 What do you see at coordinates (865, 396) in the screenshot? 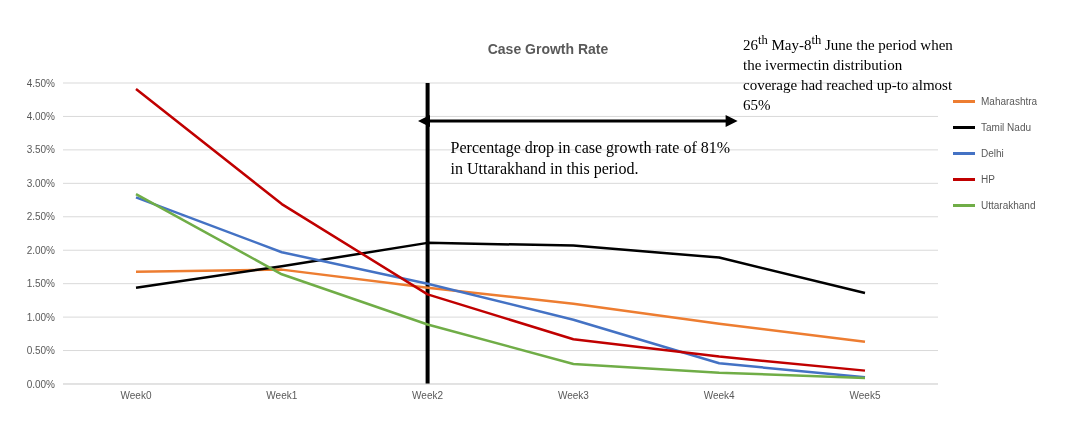
I see `x-tick-label: Week5` at bounding box center [865, 396].